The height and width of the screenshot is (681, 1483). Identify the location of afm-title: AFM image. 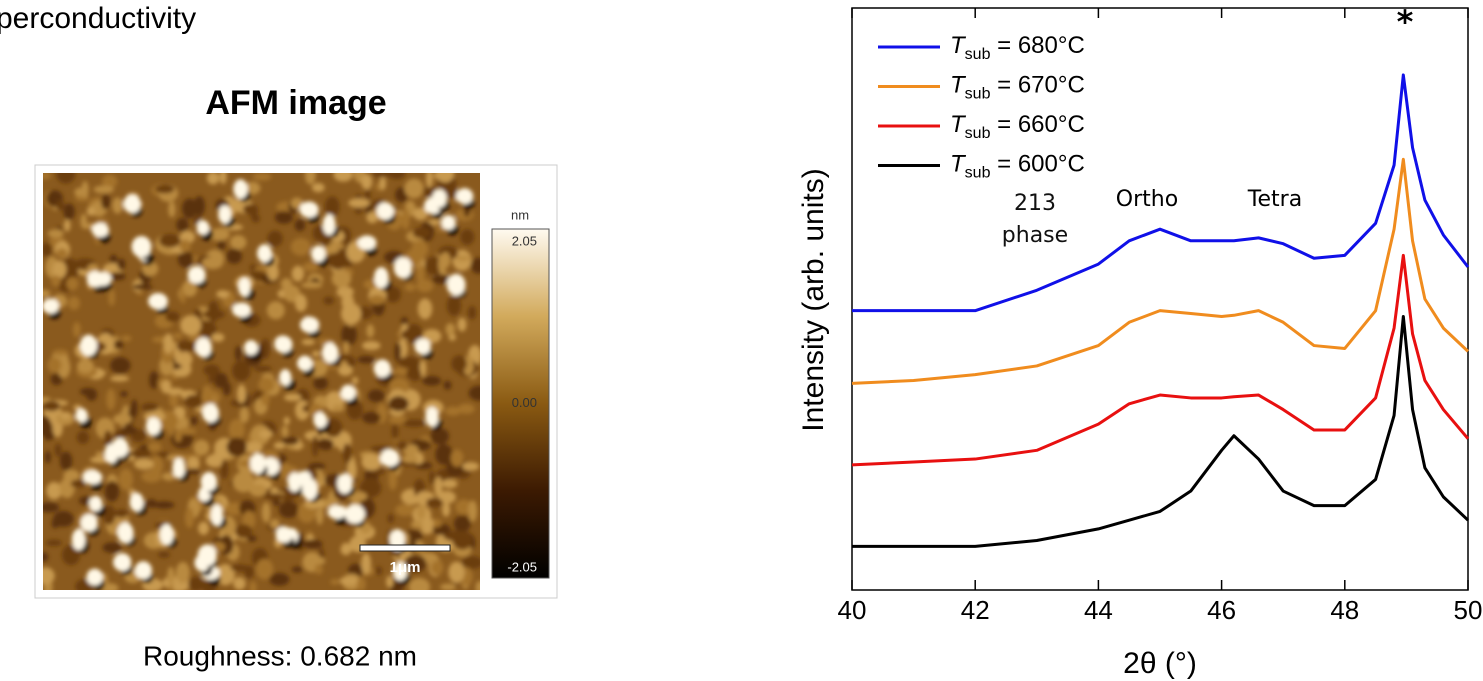
(295, 103).